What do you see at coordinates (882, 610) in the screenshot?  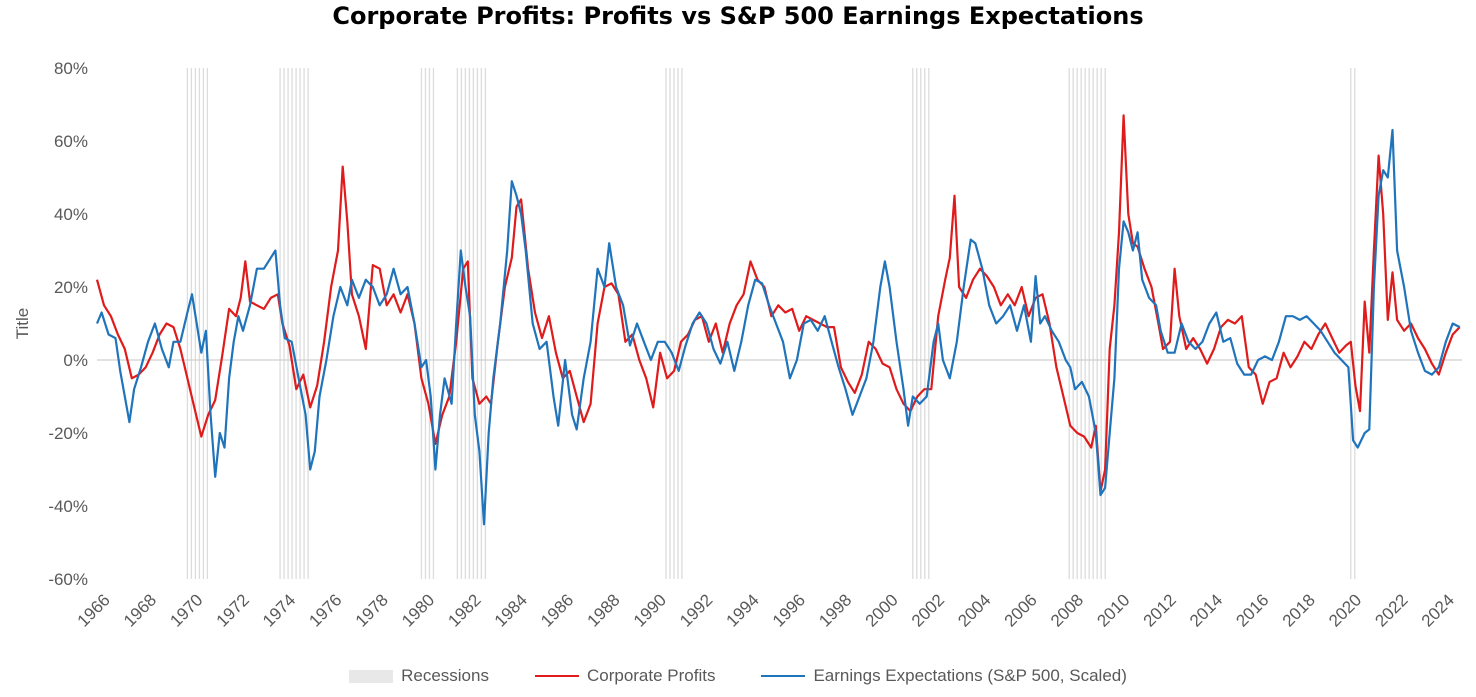 I see `x-tick-label: 2000` at bounding box center [882, 610].